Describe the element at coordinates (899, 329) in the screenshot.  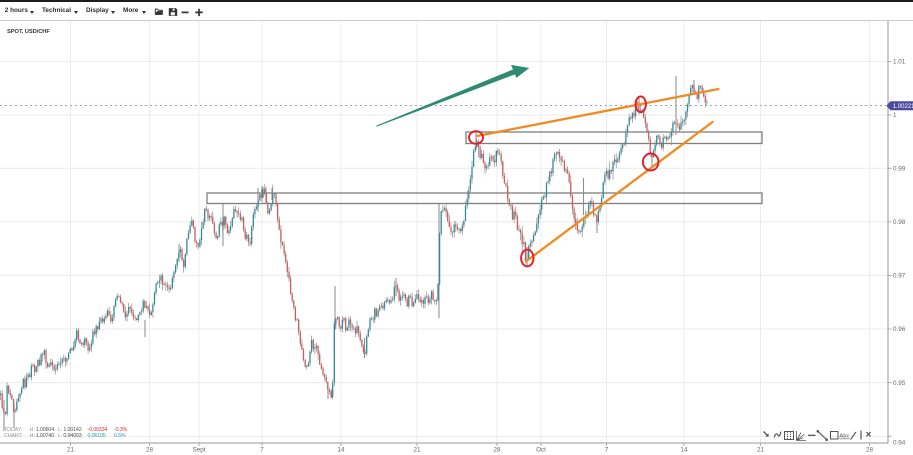
I see `svg-text: 0.96` at that location.